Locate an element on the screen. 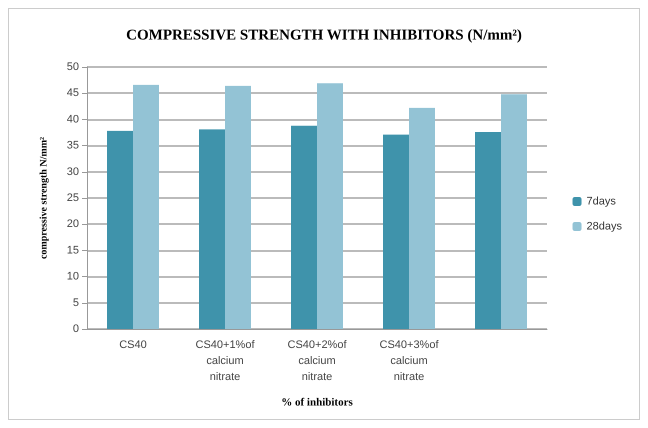 The height and width of the screenshot is (428, 648). chart-title: COMPRESSIVE STRENGTH WITH INHIBITORS (N/mm²) is located at coordinates (324, 36).